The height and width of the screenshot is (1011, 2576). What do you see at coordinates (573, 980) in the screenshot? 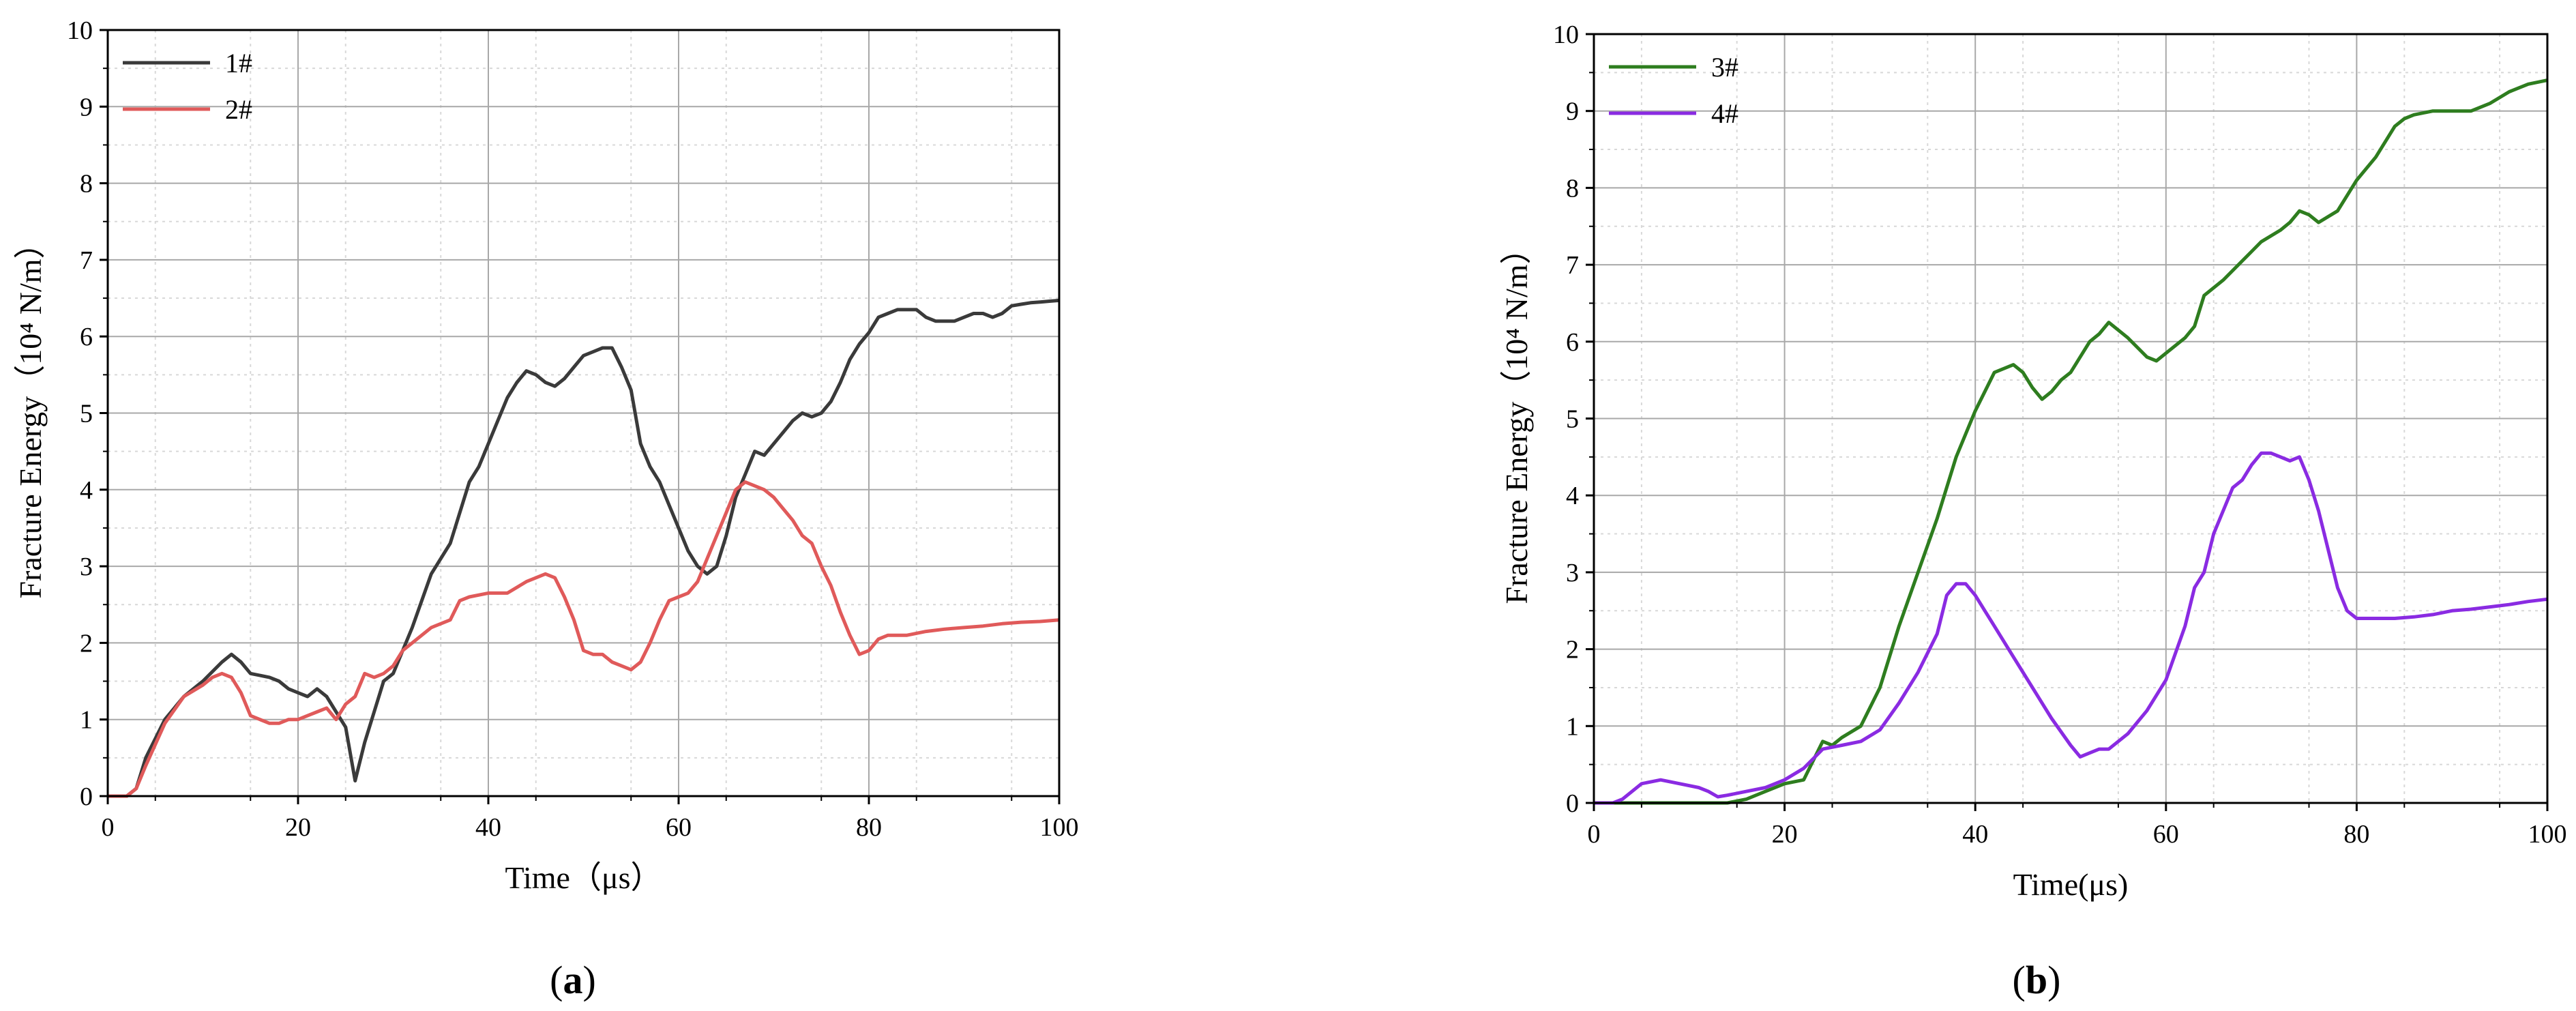
I see `panel-label: (a)` at bounding box center [573, 980].